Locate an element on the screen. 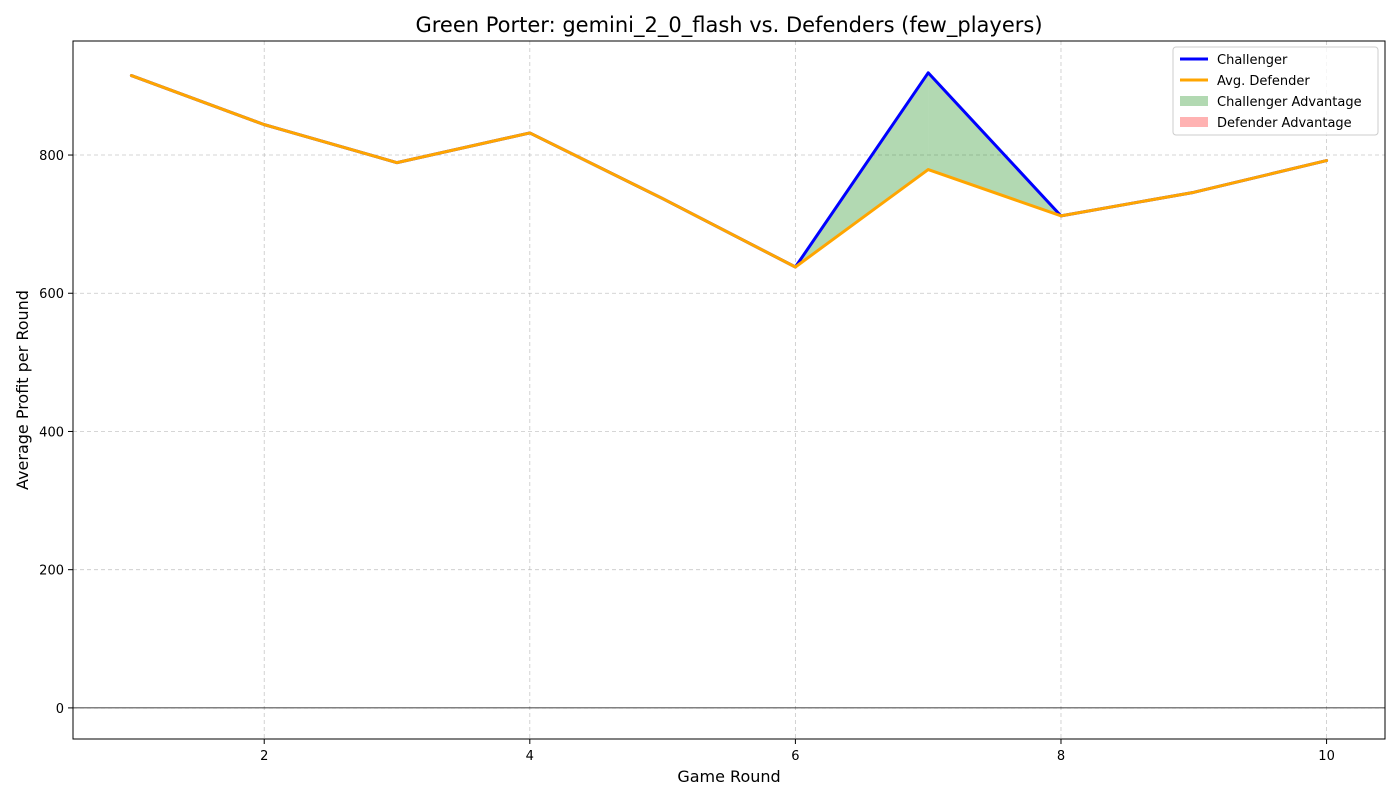  legend-label-challenger-advantage: Challenger Advantage is located at coordinates (1289, 102).